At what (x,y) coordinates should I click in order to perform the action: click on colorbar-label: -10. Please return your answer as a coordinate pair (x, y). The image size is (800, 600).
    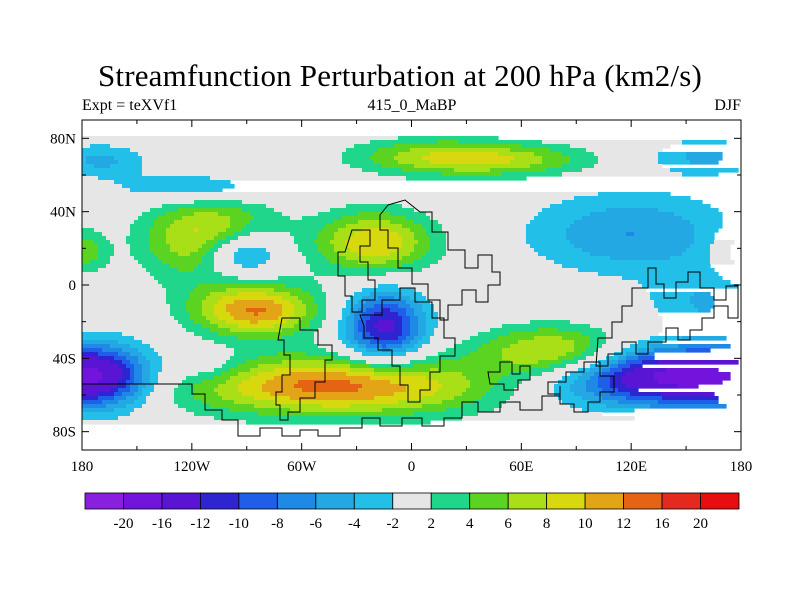
    Looking at the image, I should click on (239, 524).